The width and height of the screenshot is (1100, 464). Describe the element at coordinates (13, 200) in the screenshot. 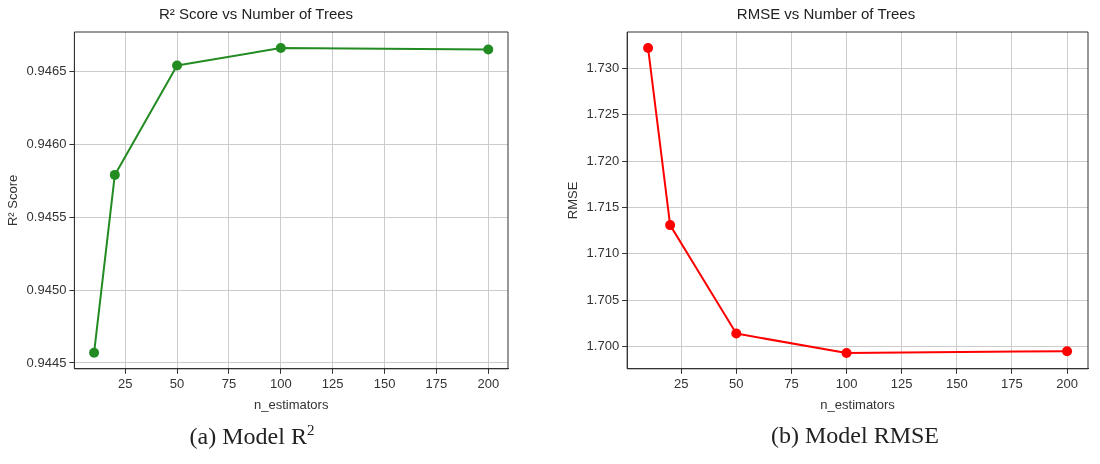

I see `y-axis-title: R² Score` at that location.